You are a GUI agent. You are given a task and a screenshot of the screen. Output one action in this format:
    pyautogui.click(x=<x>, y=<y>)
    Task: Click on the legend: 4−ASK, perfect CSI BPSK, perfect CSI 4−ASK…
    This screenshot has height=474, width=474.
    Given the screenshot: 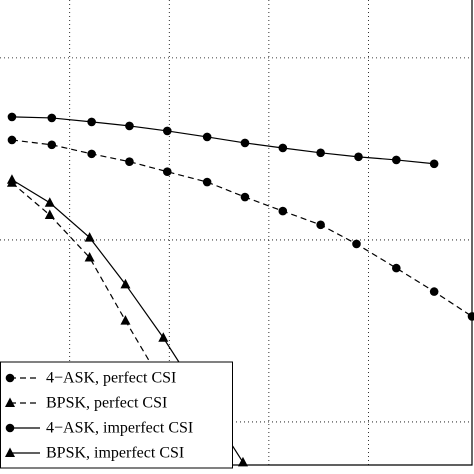 What is the action you would take?
    pyautogui.click(x=116, y=415)
    